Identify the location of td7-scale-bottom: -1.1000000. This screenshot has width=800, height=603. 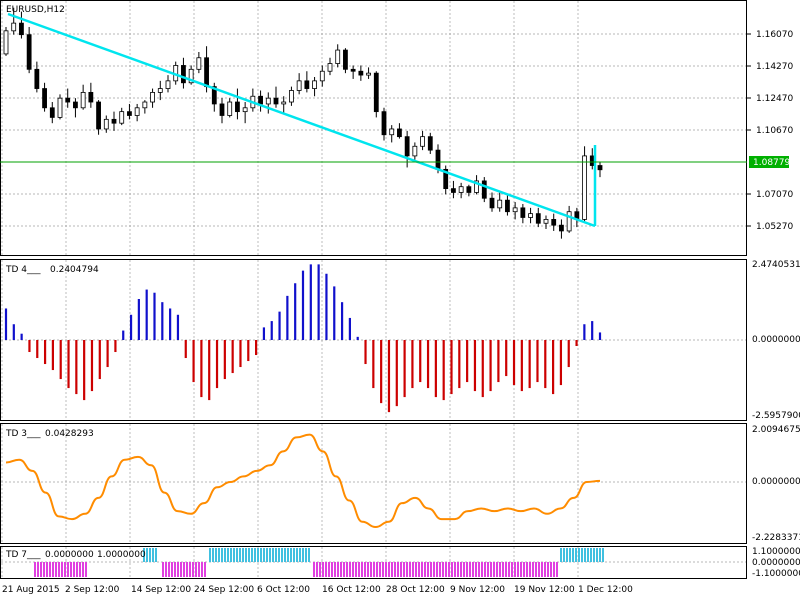
(776, 574).